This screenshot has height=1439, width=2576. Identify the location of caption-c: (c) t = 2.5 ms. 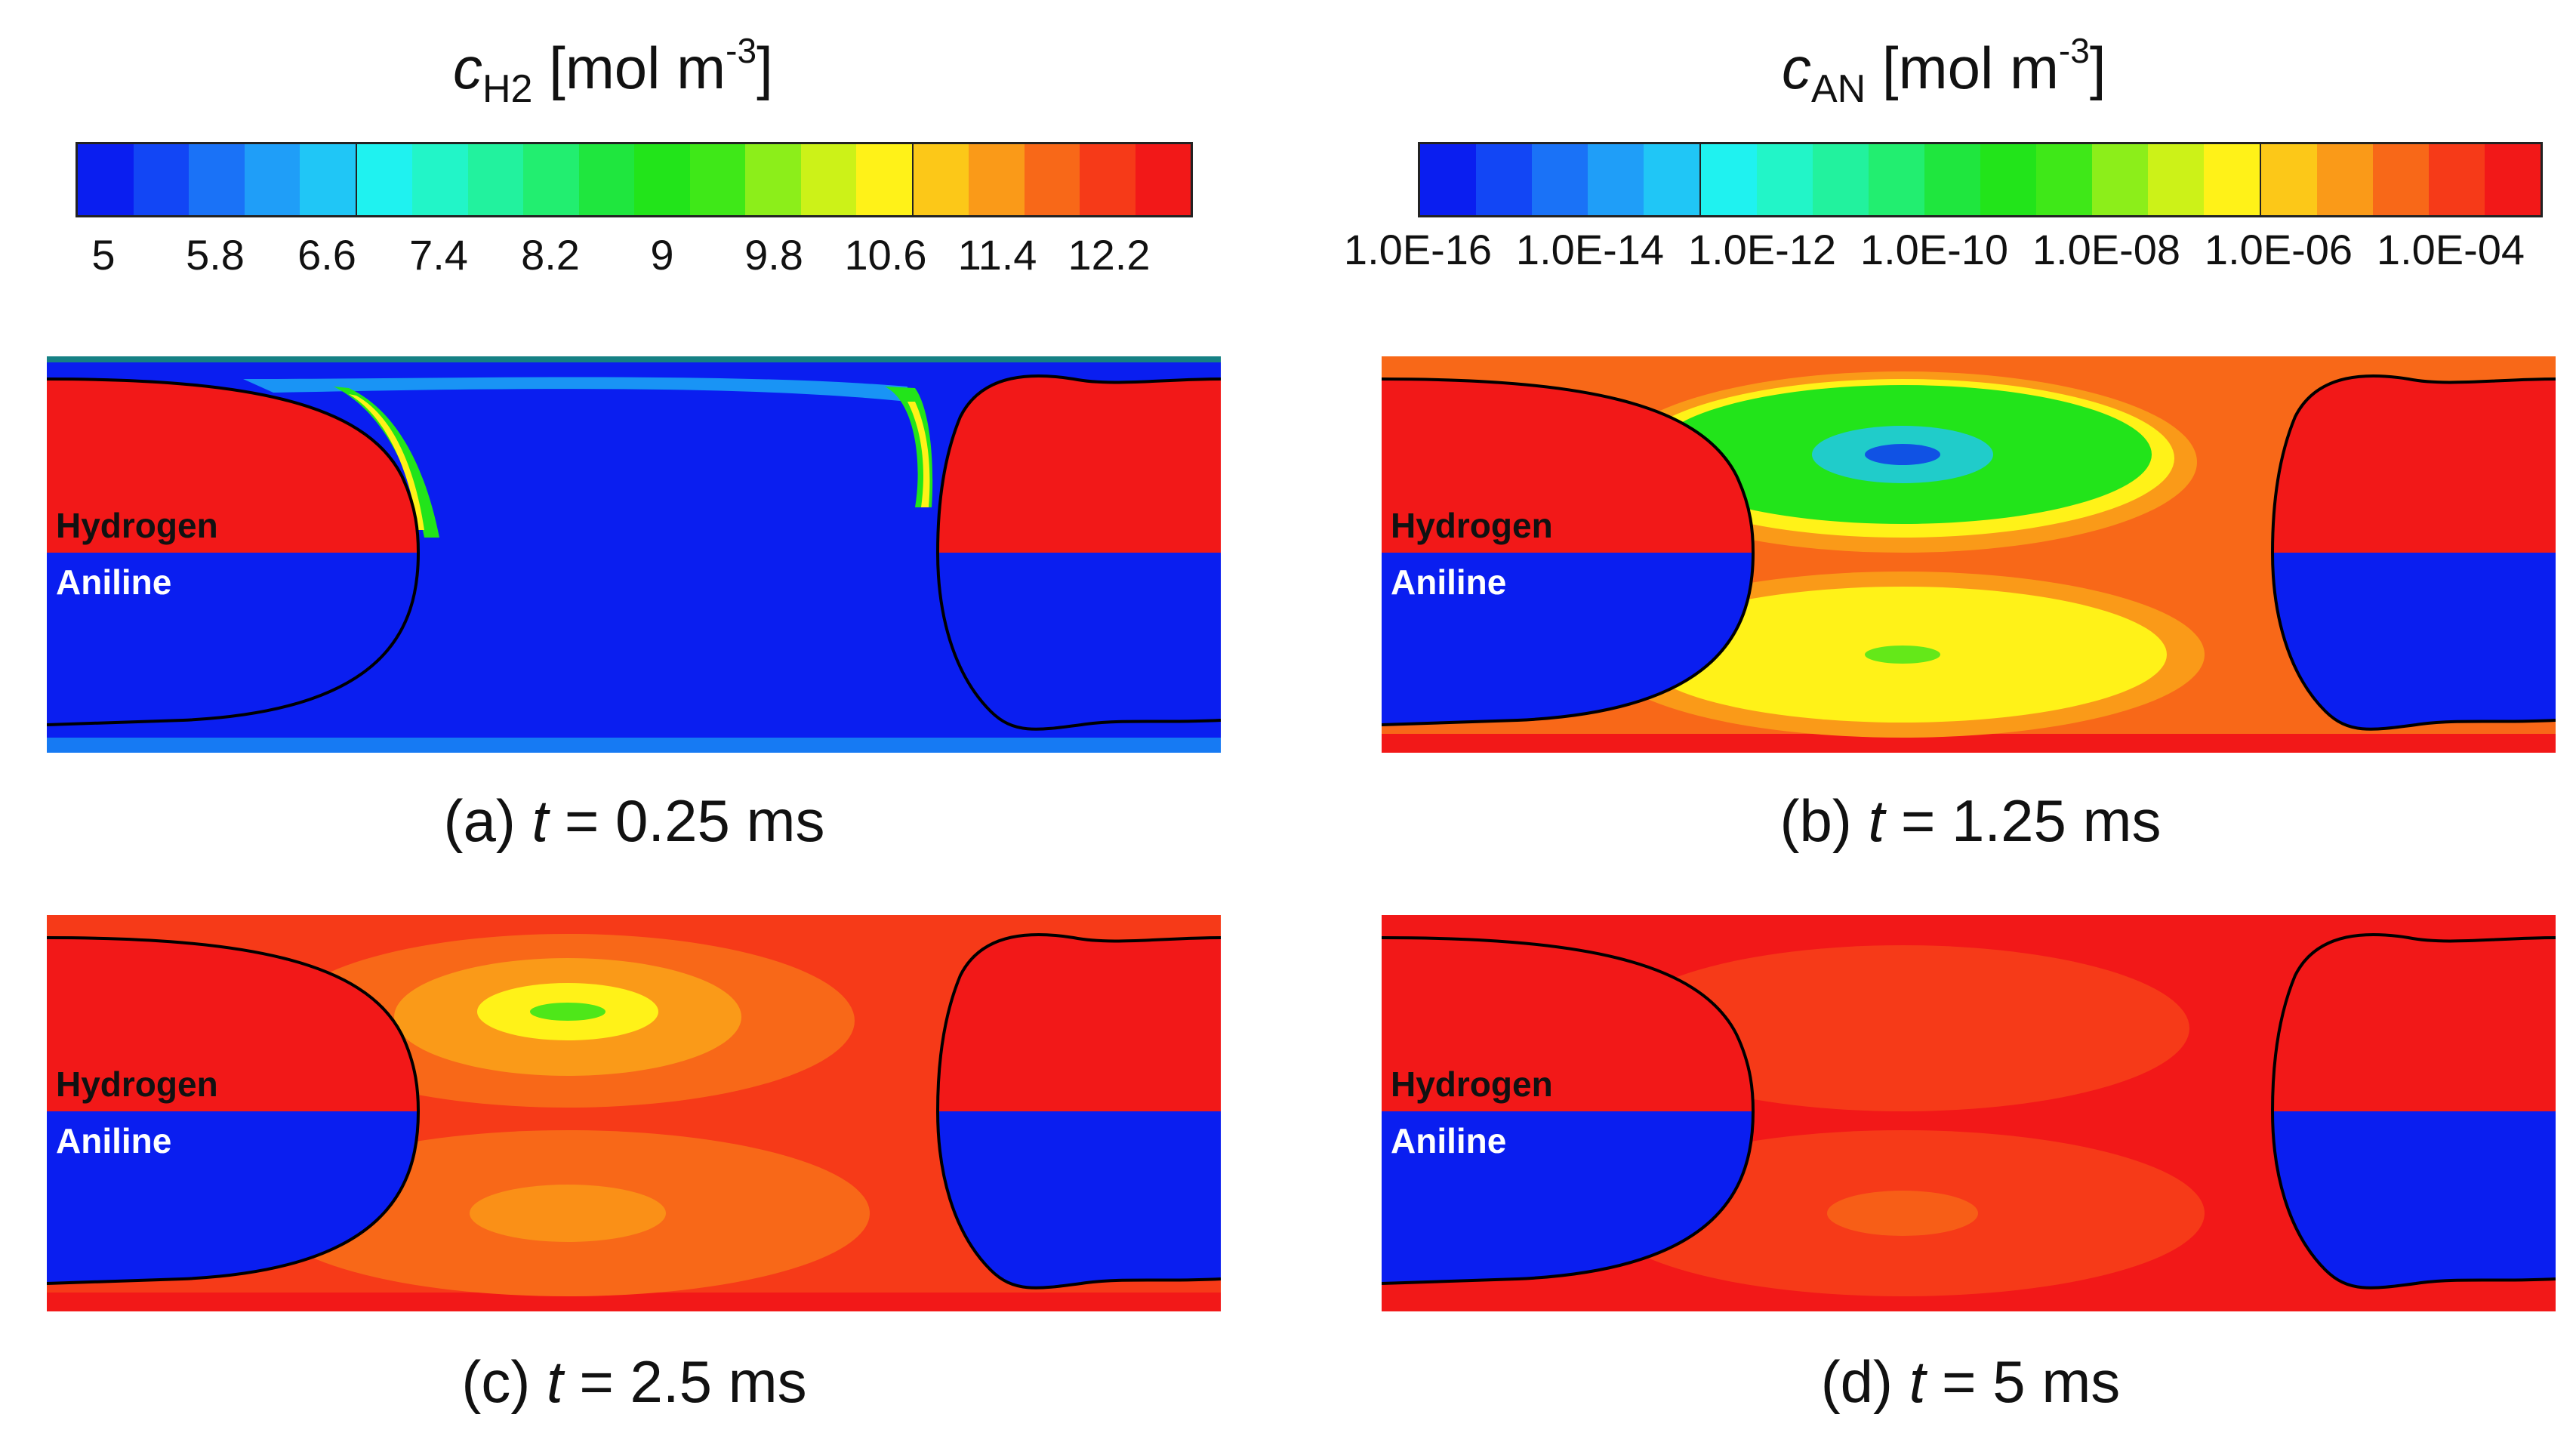
(634, 1381).